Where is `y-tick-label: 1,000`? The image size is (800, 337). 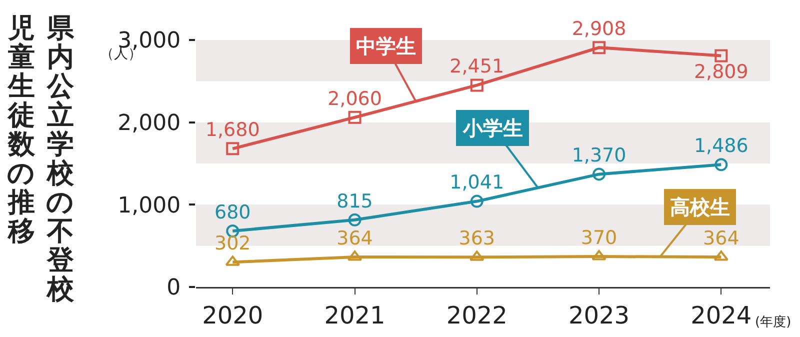 y-tick-label: 1,000 is located at coordinates (149, 205).